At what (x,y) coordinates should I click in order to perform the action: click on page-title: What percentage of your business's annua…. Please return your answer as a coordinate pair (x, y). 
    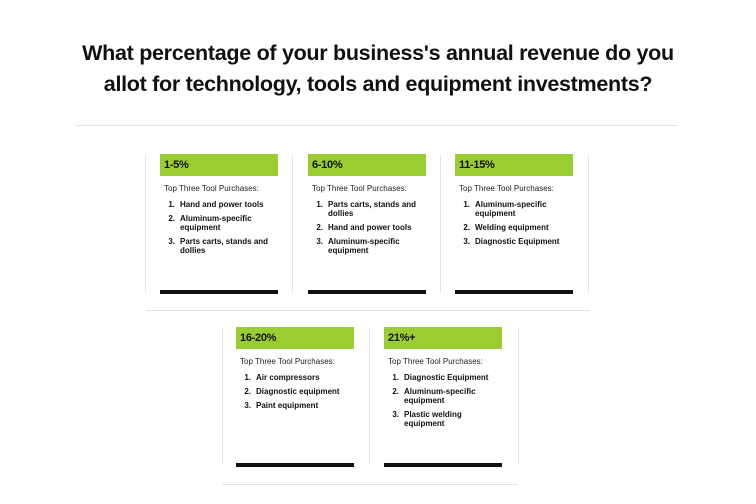
    Looking at the image, I should click on (378, 69).